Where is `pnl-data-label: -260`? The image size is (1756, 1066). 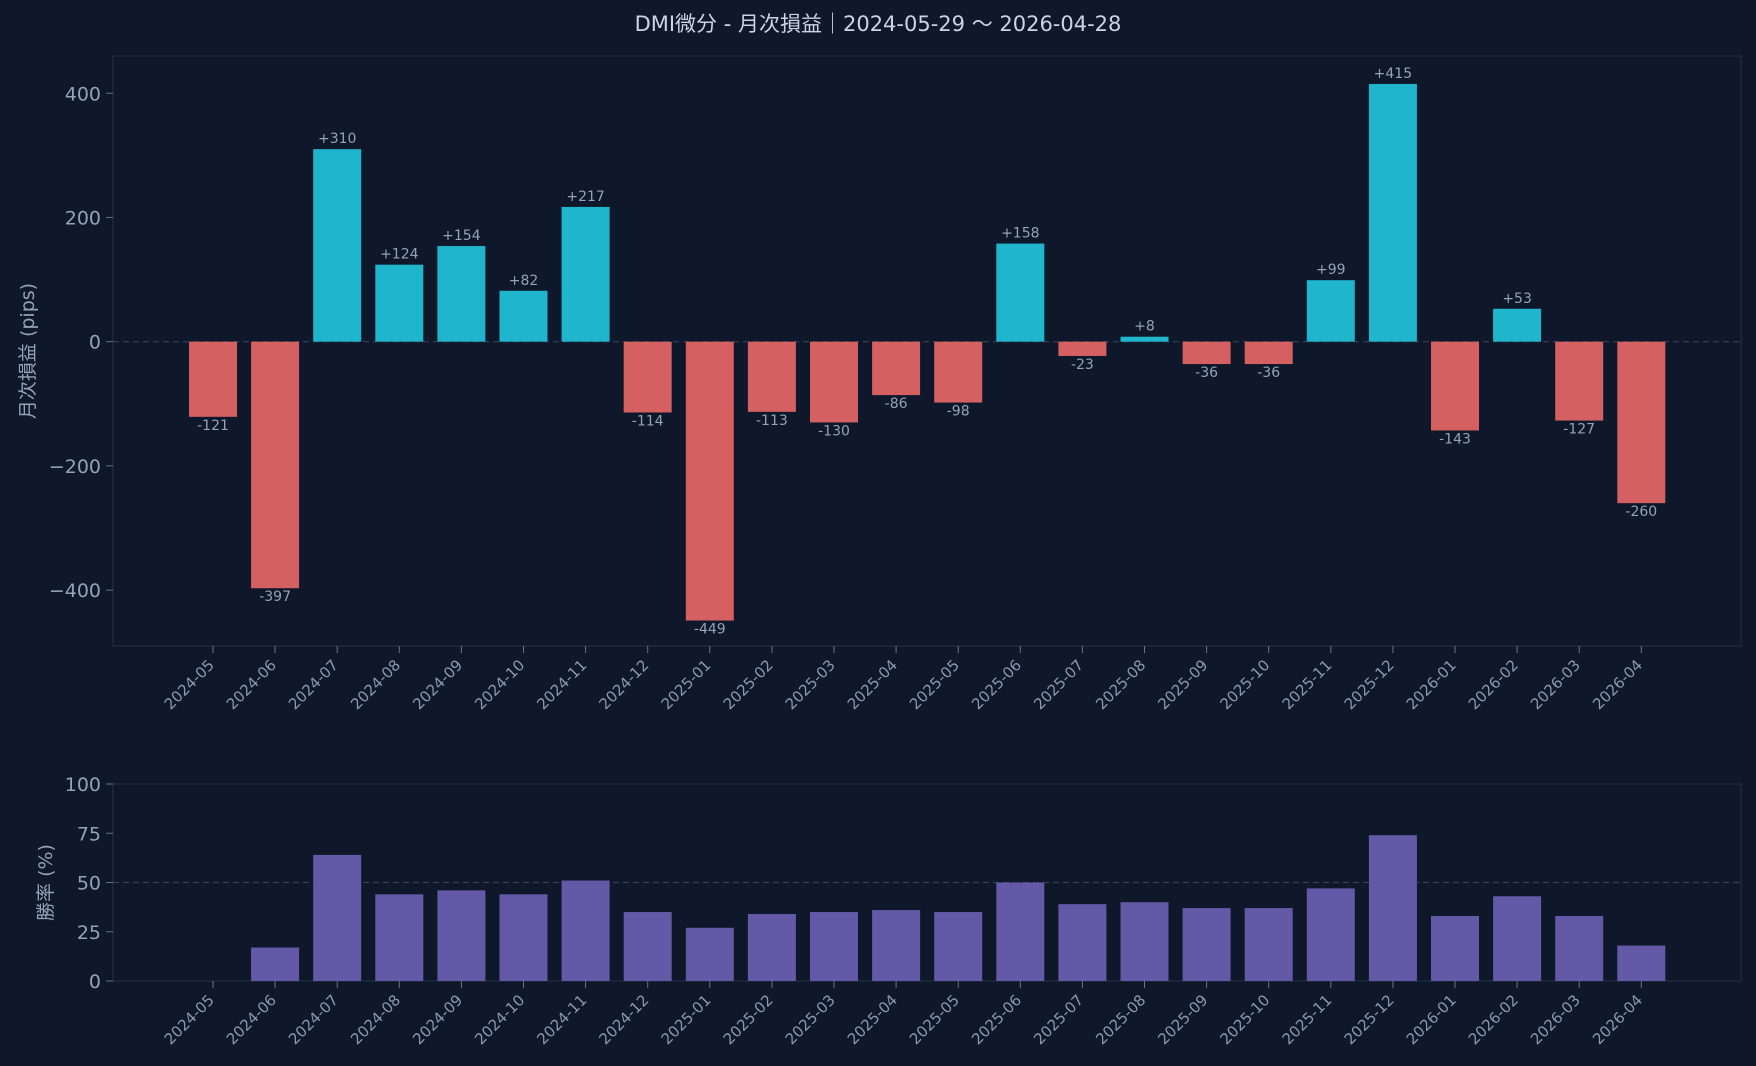
pnl-data-label: -260 is located at coordinates (1641, 512).